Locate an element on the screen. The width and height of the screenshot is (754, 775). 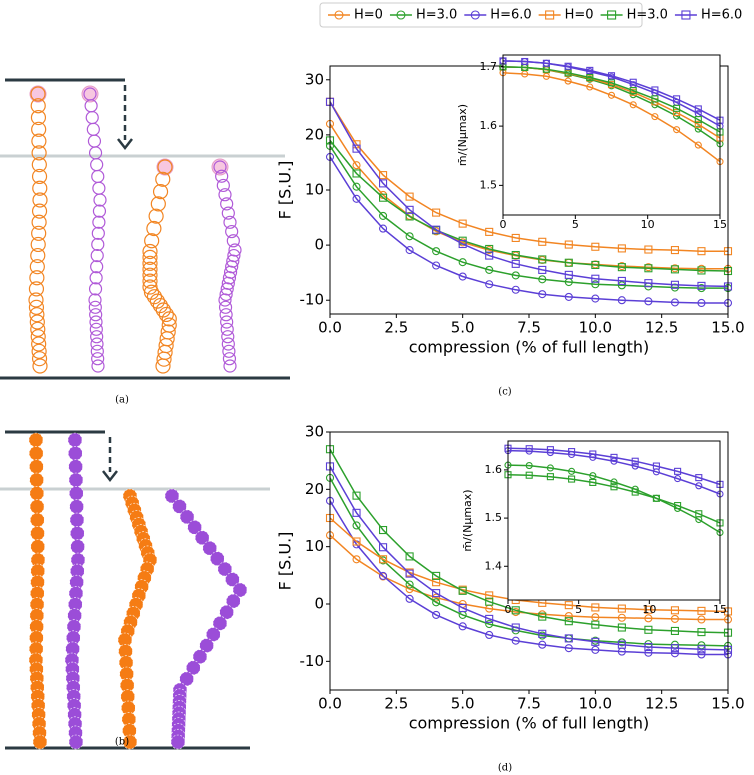
legend-label: H=0 is located at coordinates (368, 15).